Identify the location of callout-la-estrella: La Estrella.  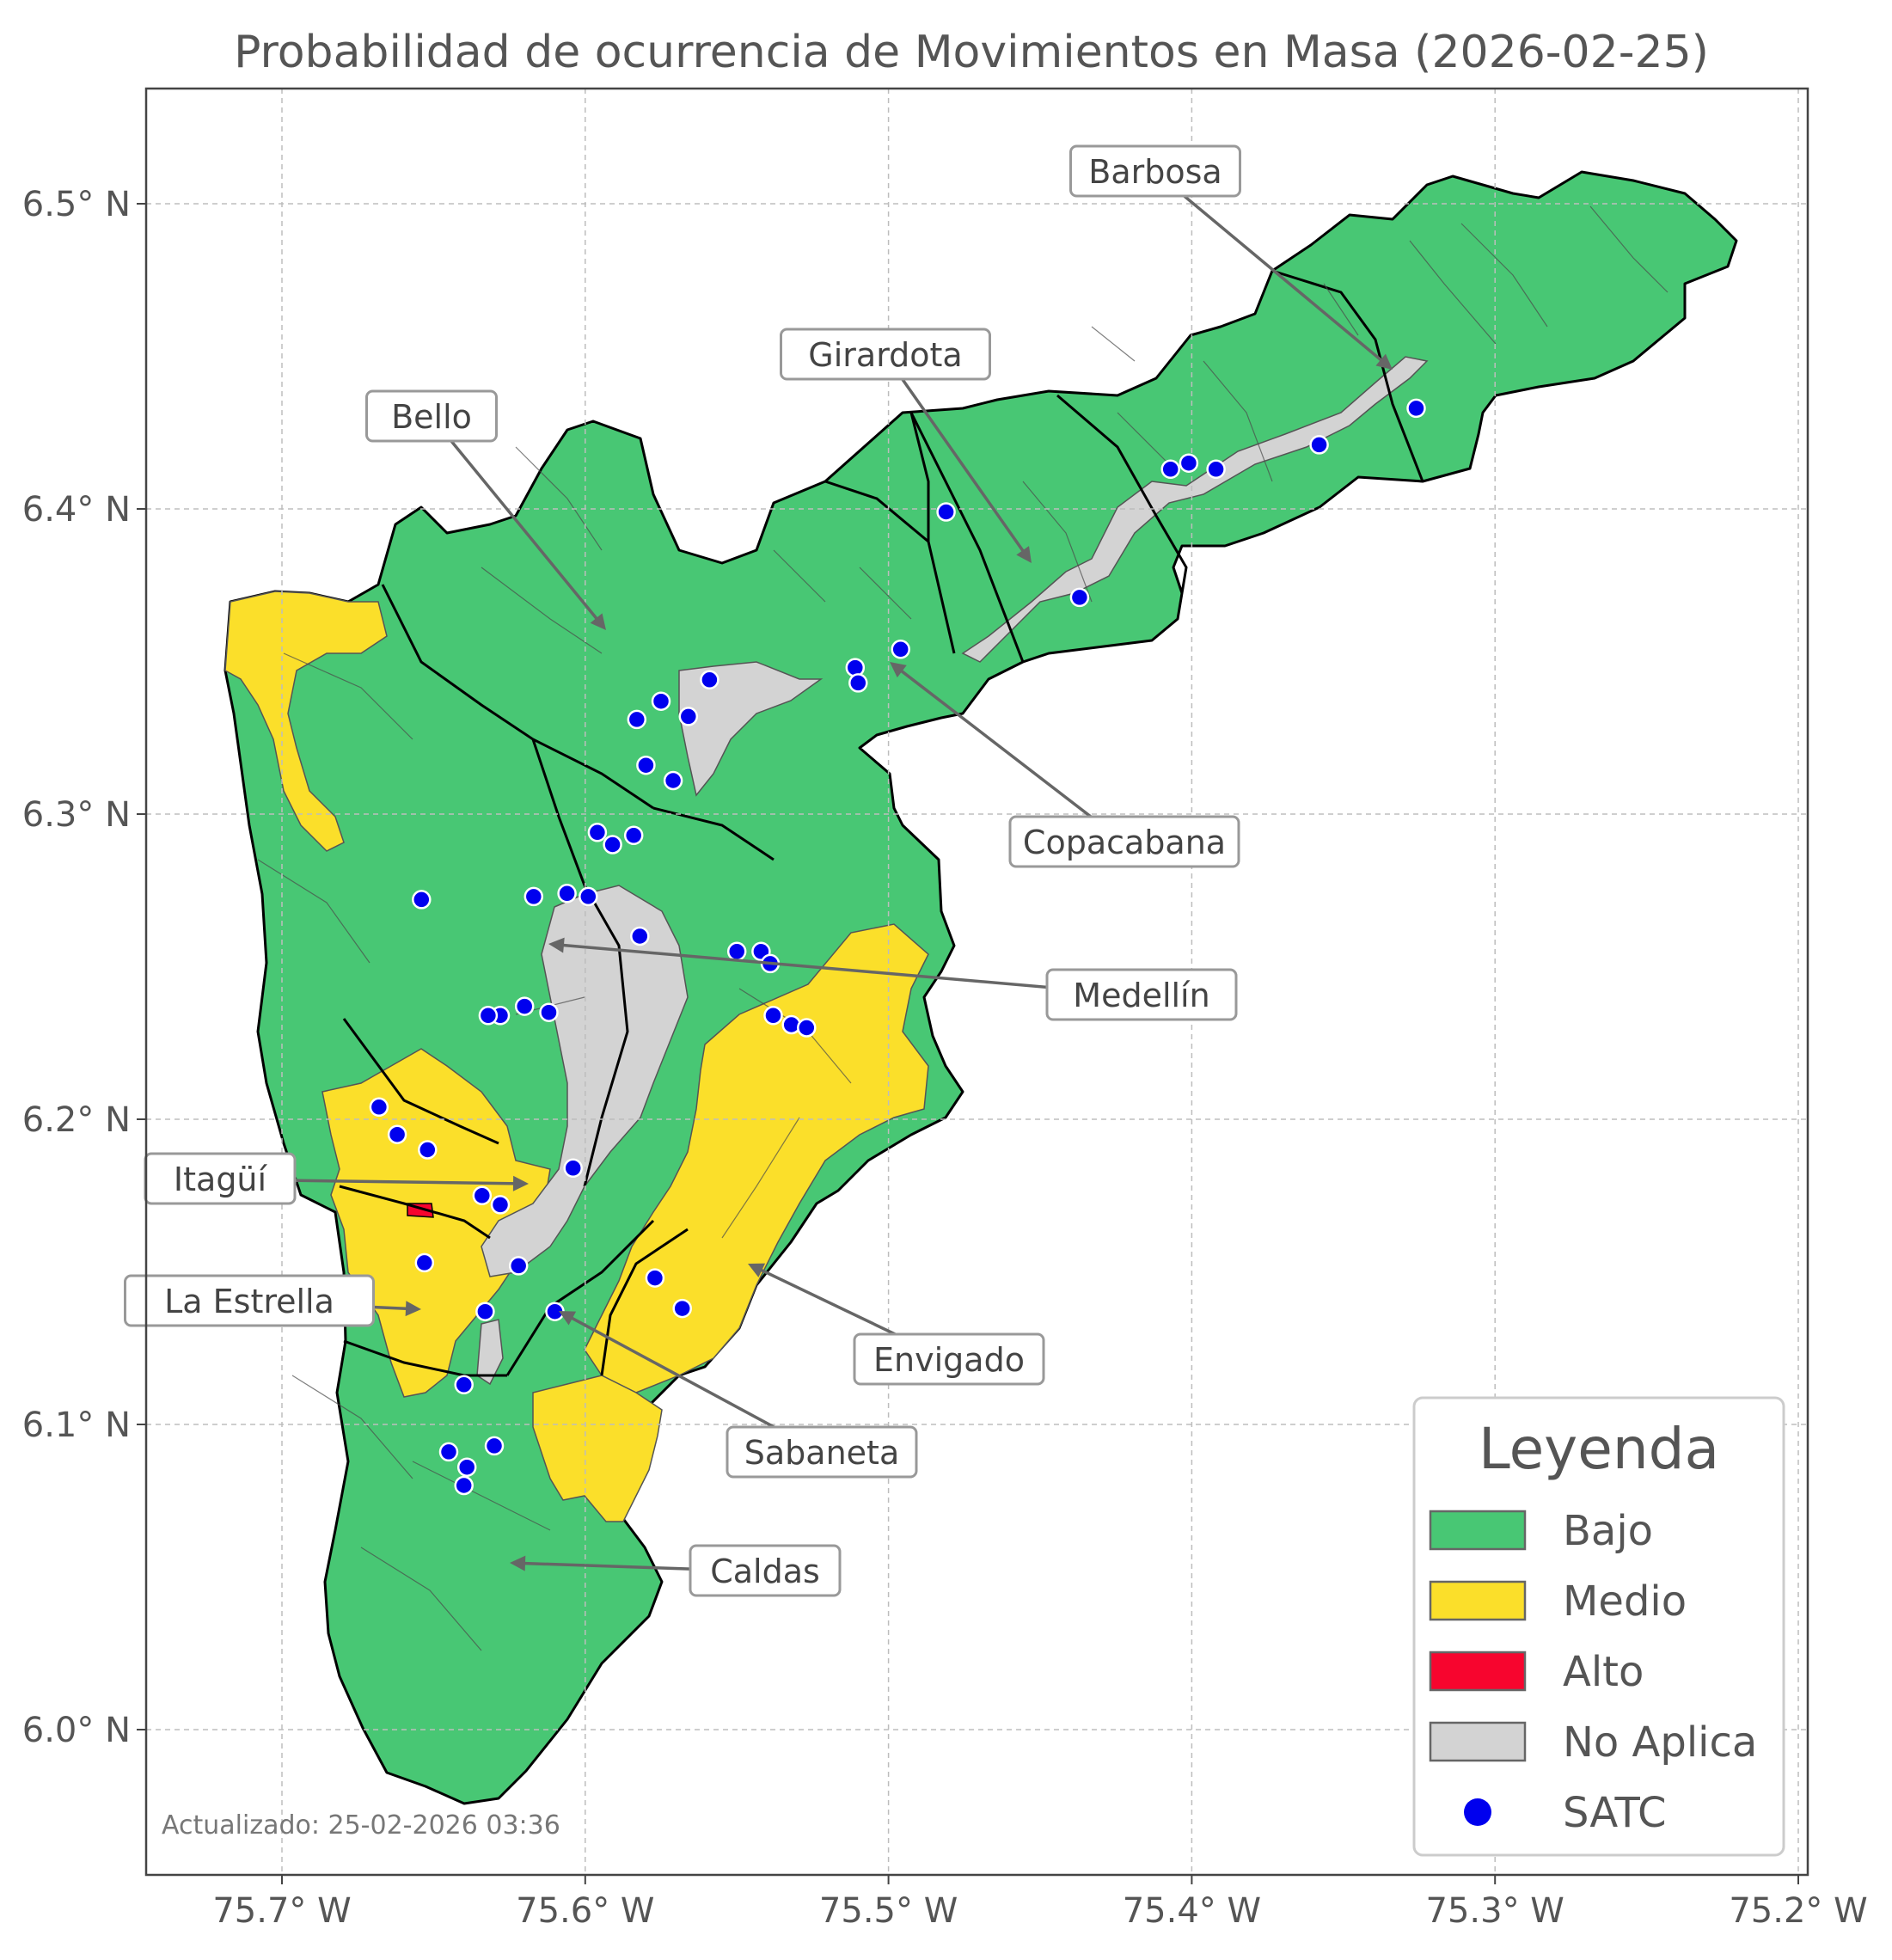
(272, 1300).